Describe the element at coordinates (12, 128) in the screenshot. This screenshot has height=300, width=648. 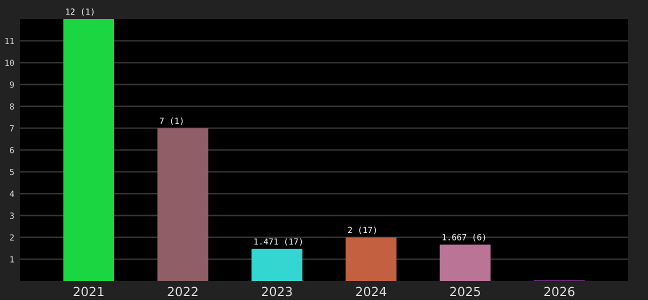
I see `y-tick-label: 7` at that location.